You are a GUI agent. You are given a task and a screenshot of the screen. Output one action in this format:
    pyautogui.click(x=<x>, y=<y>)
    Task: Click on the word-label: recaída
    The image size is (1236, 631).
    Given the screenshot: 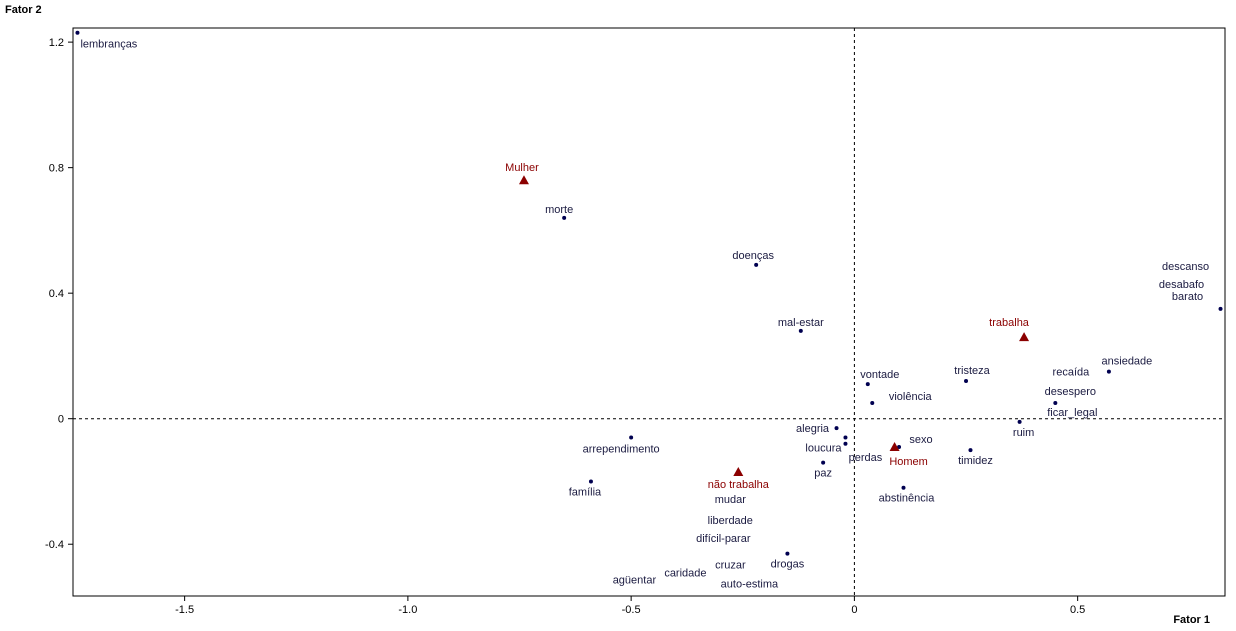 What is the action you would take?
    pyautogui.click(x=1072, y=373)
    